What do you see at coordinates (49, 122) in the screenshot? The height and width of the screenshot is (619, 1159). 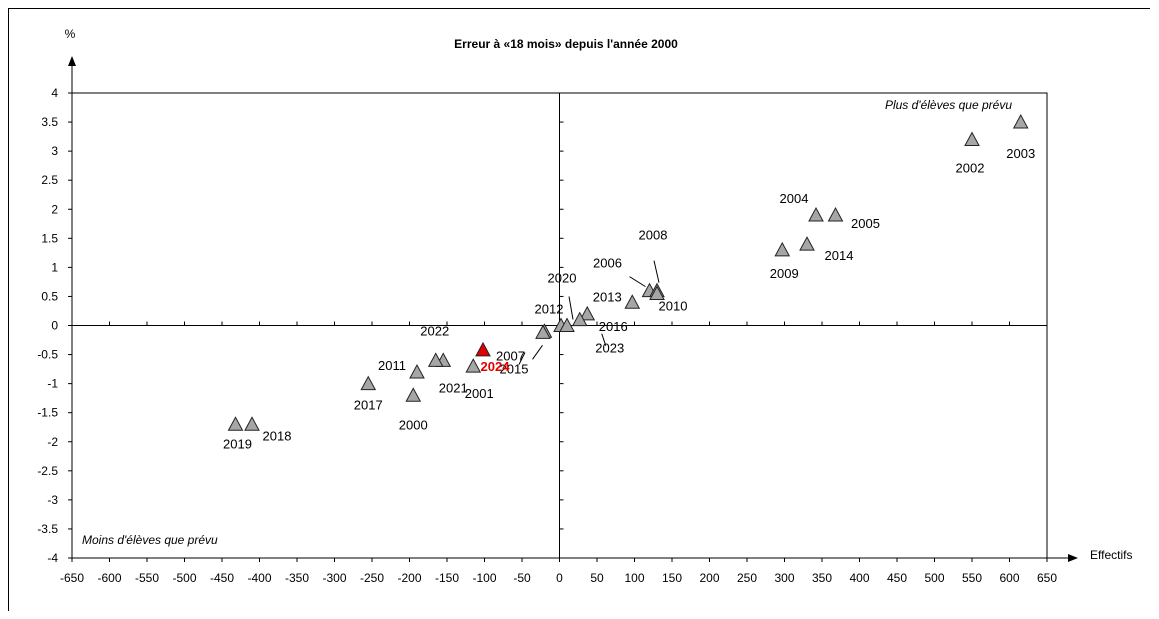 I see `y-tick-label: 3.5` at bounding box center [49, 122].